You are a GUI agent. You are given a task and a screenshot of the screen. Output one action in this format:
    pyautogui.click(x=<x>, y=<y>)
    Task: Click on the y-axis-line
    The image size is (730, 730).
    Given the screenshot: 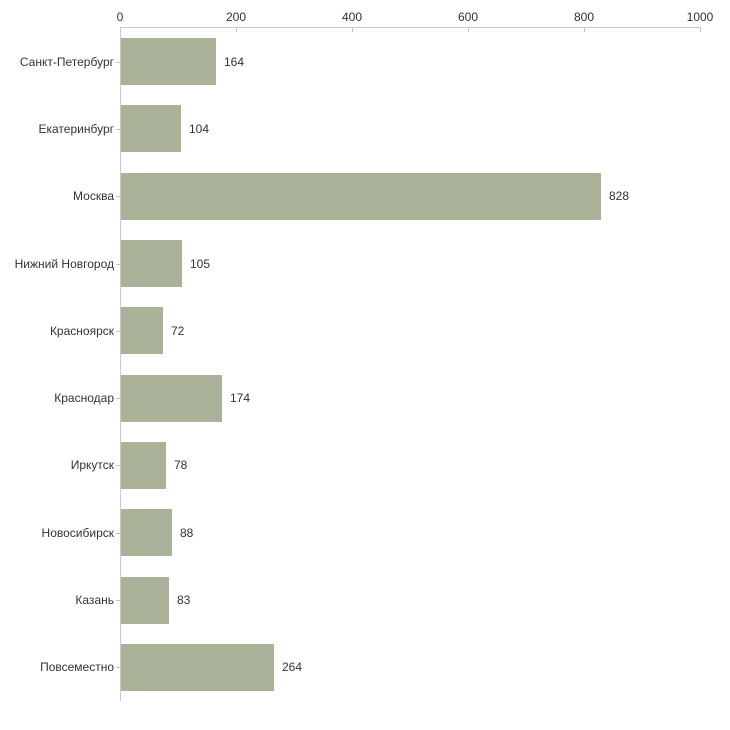 What is the action you would take?
    pyautogui.click(x=120, y=364)
    